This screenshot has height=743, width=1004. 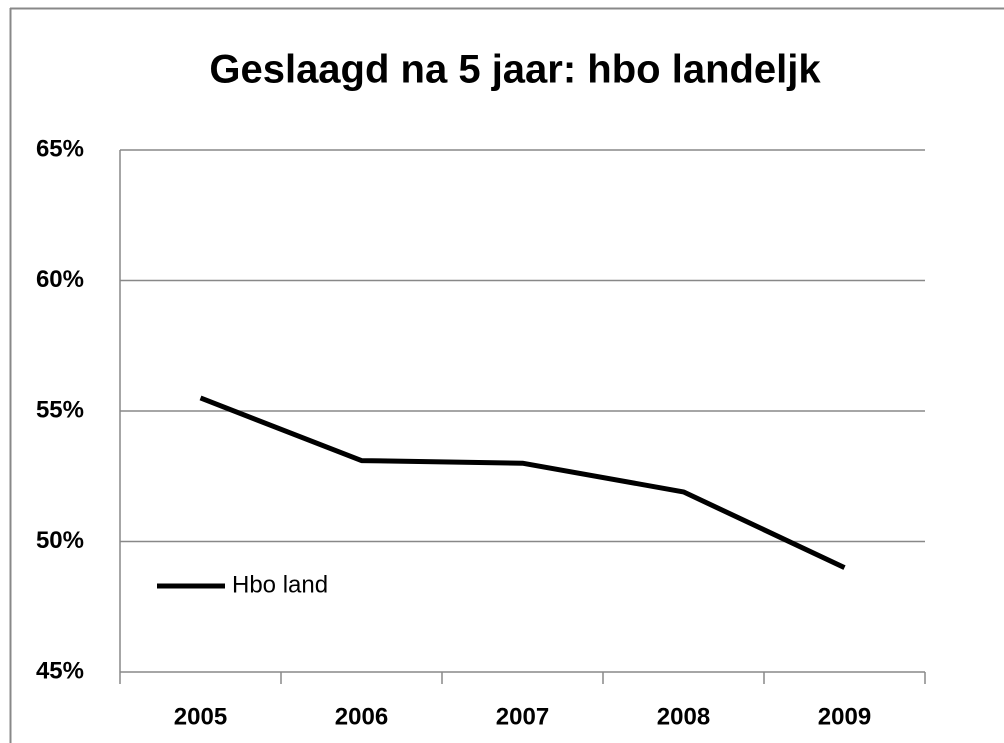 I want to click on x-tick-label: 2009, so click(x=844, y=716).